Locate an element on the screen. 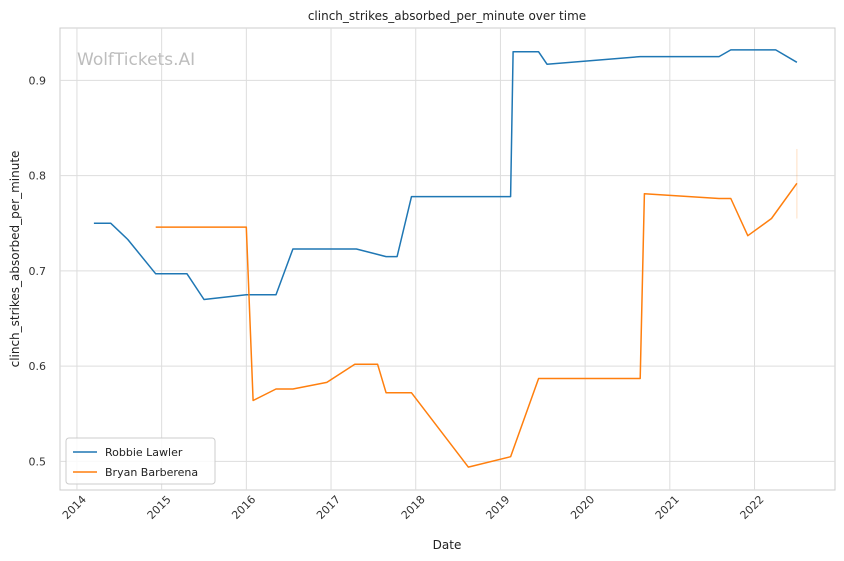 Image resolution: width=844 pixels, height=561 pixels. x-tick-label: 2015 is located at coordinates (159, 507).